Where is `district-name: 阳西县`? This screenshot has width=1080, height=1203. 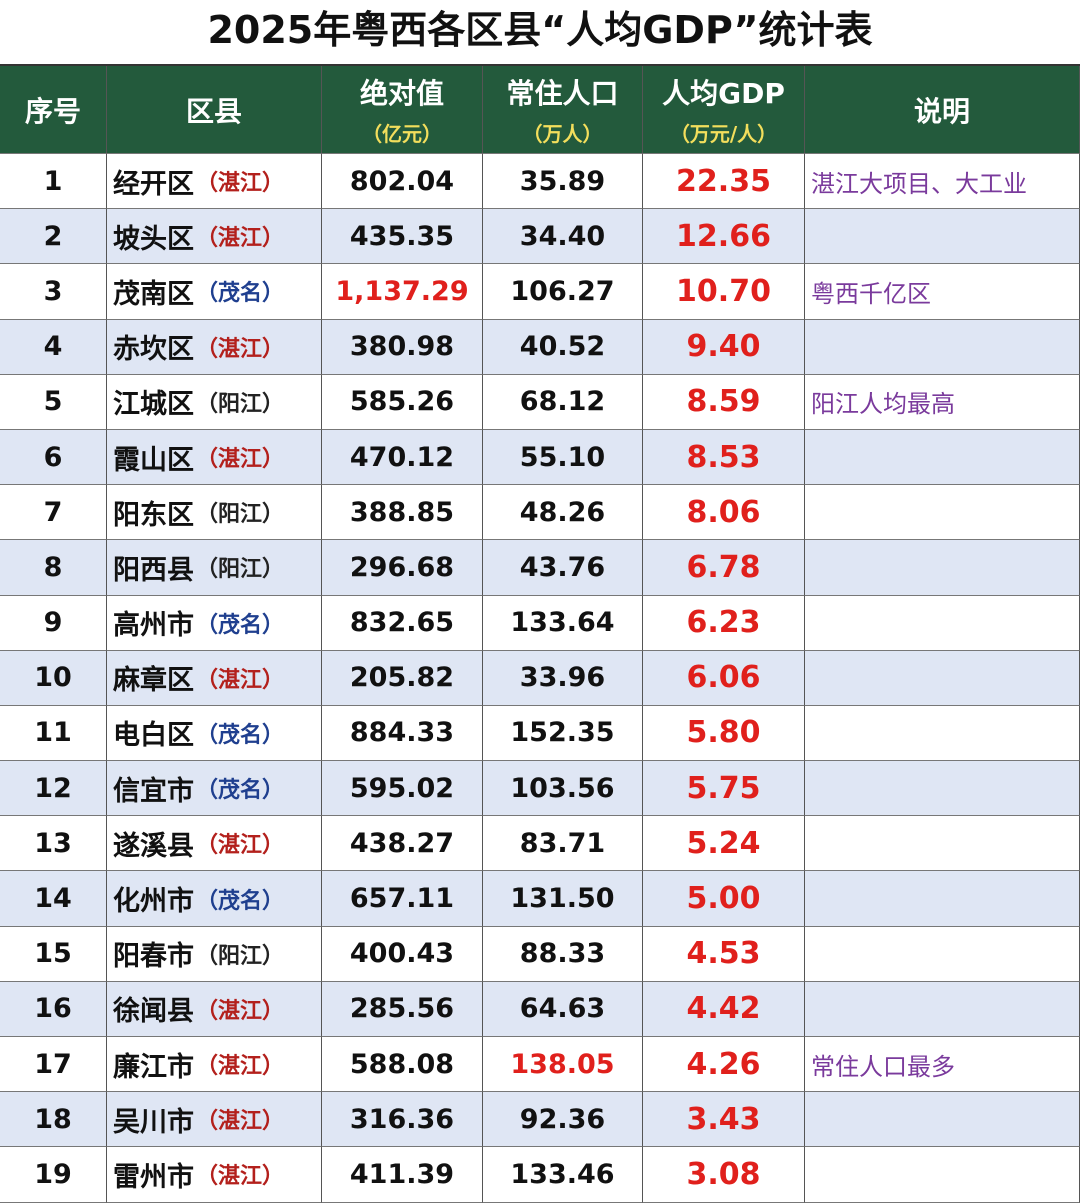 district-name: 阳西县 is located at coordinates (153, 570).